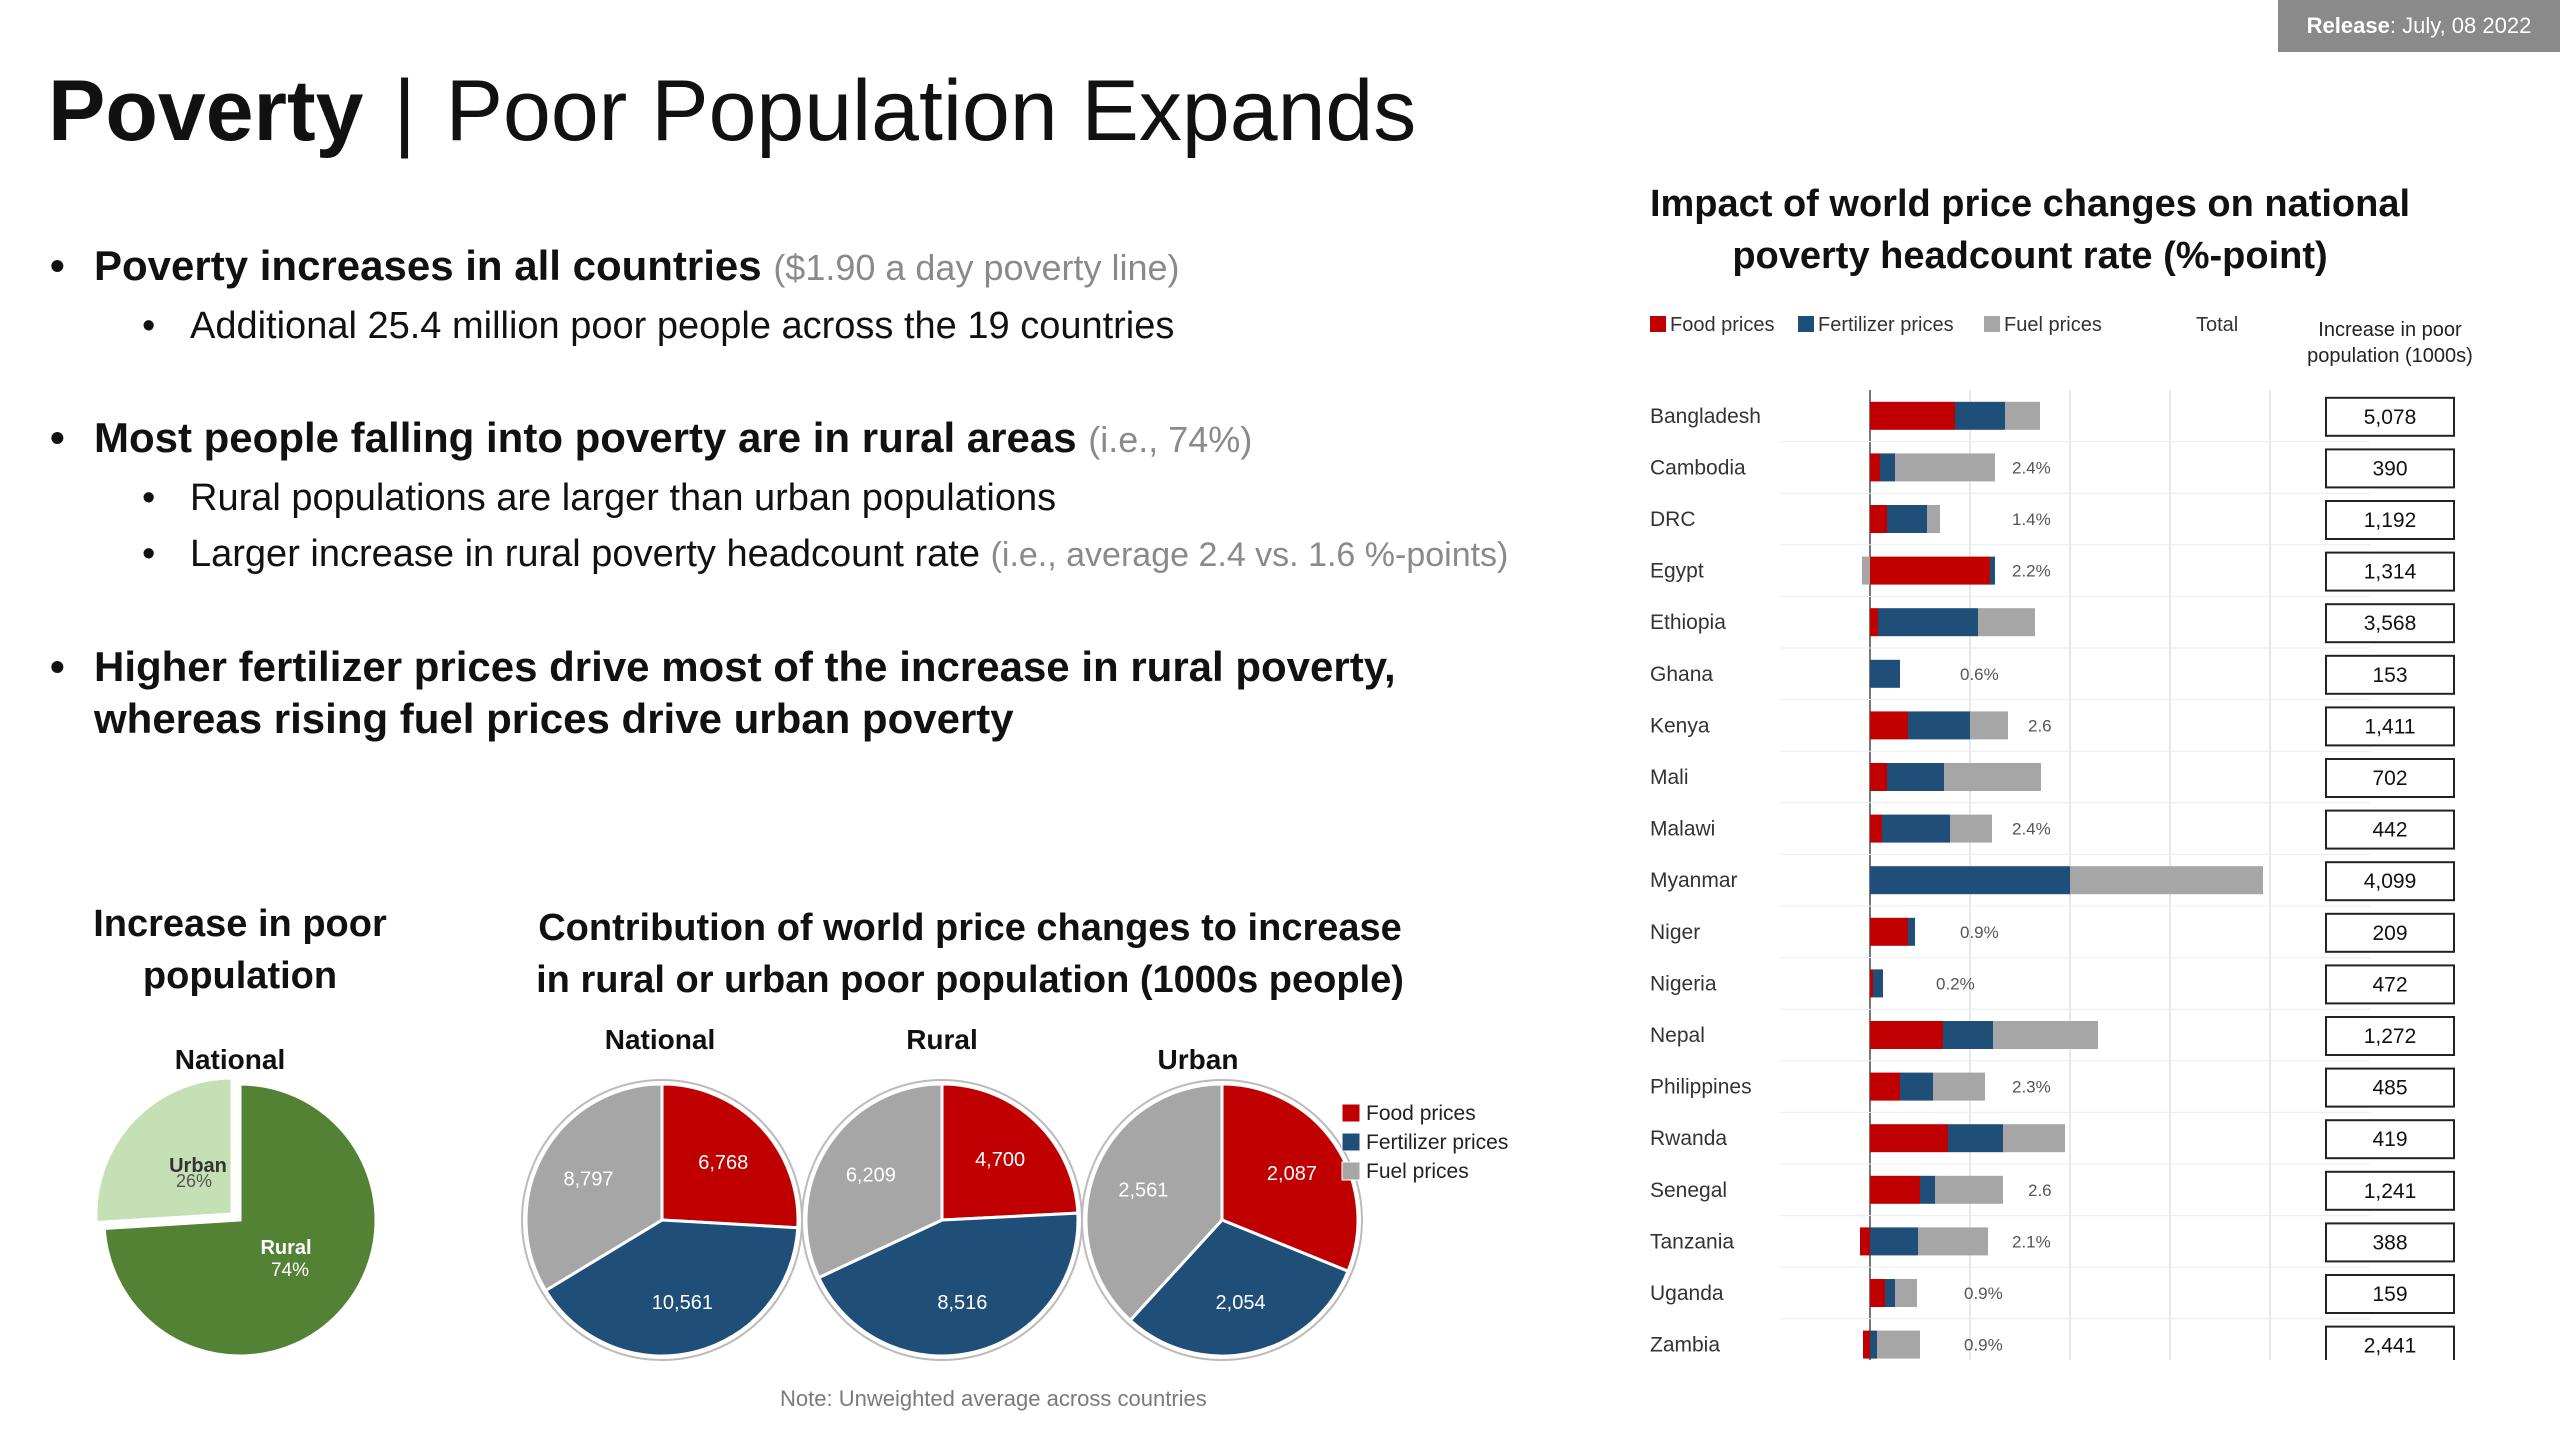  What do you see at coordinates (1906, 1035) in the screenshot?
I see `bar-food-nepal` at bounding box center [1906, 1035].